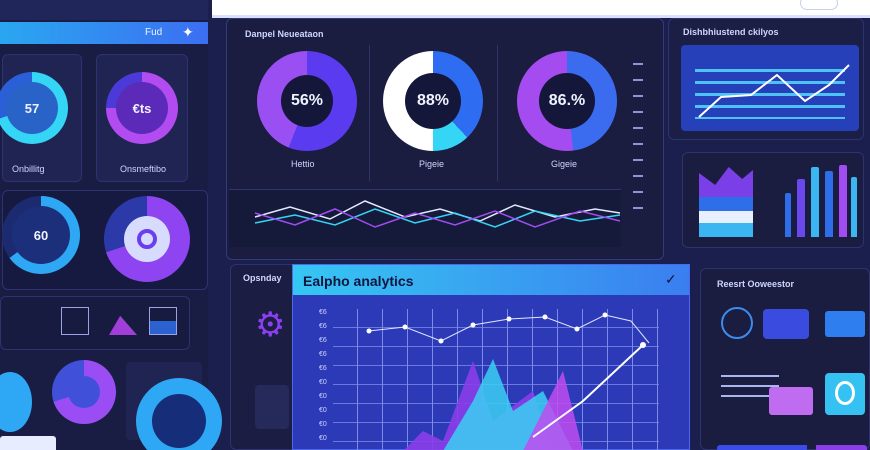 The width and height of the screenshot is (870, 450). I want to click on wave-line-white, so click(437, 211).